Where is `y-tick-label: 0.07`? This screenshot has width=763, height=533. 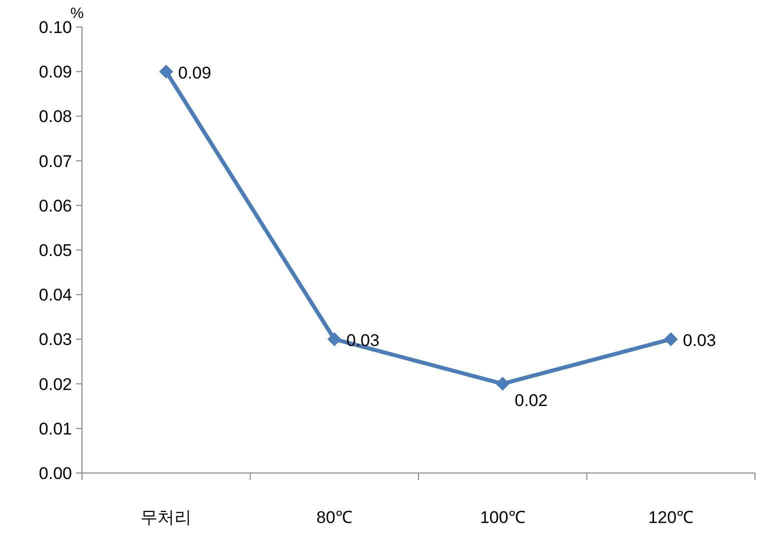
y-tick-label: 0.07 is located at coordinates (55, 161).